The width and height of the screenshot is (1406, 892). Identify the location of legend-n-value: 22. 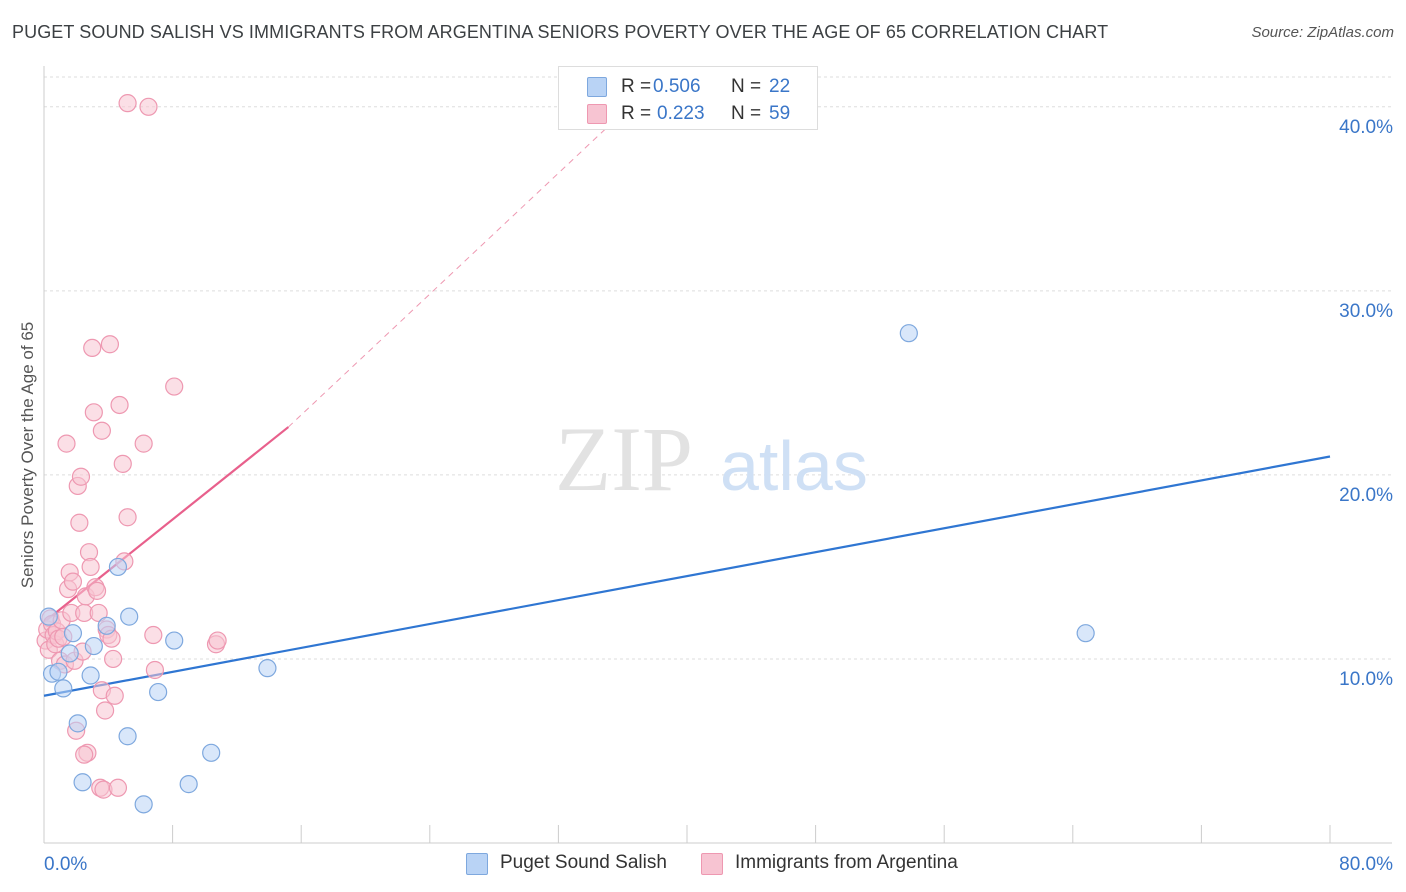
(780, 86).